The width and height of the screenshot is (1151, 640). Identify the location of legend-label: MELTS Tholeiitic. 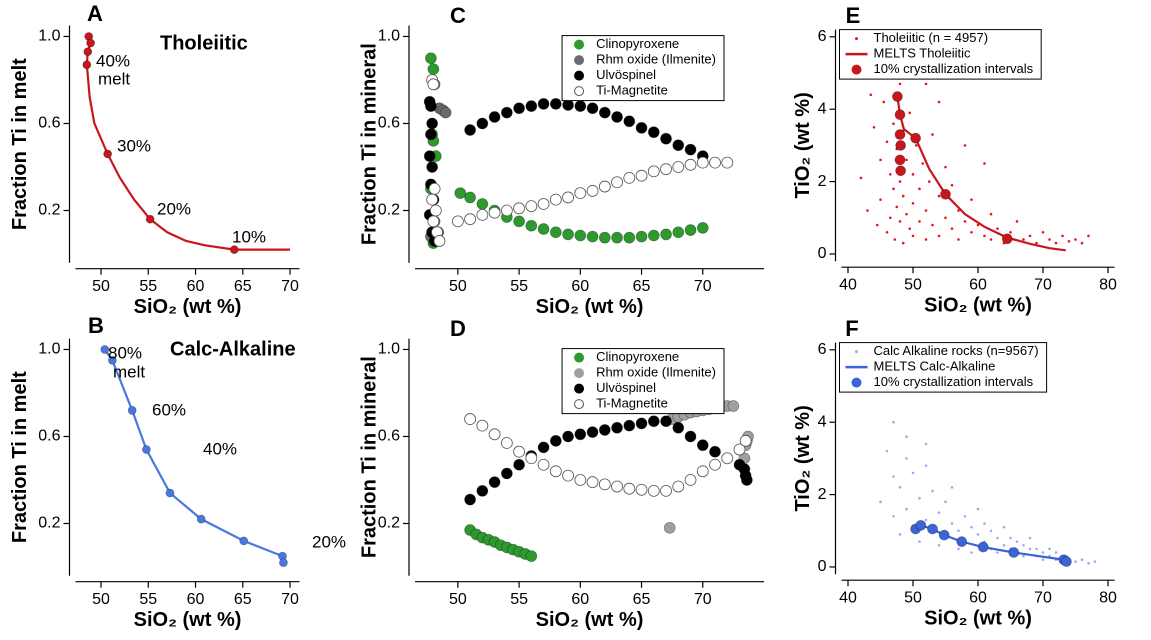
(923, 53).